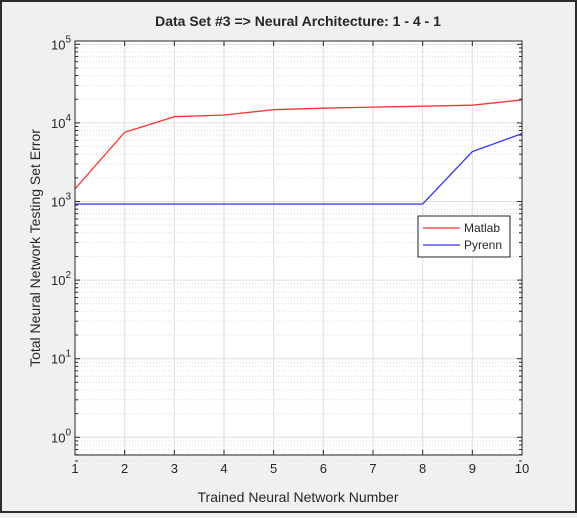  I want to click on series-line-pyrenn, so click(299, 168).